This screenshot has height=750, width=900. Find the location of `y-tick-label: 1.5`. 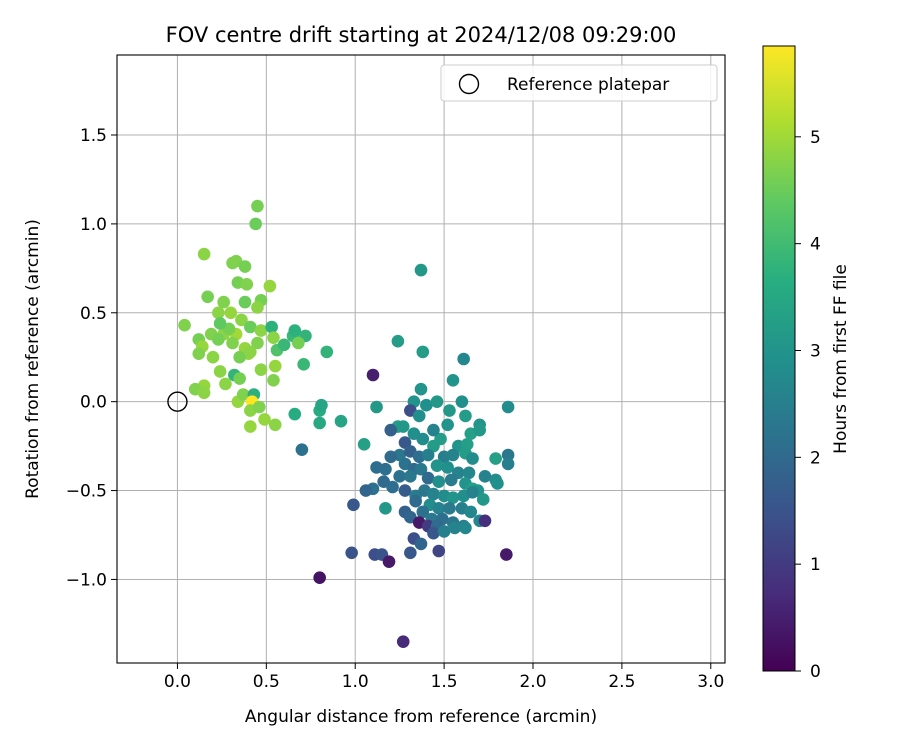

y-tick-label: 1.5 is located at coordinates (93, 136).